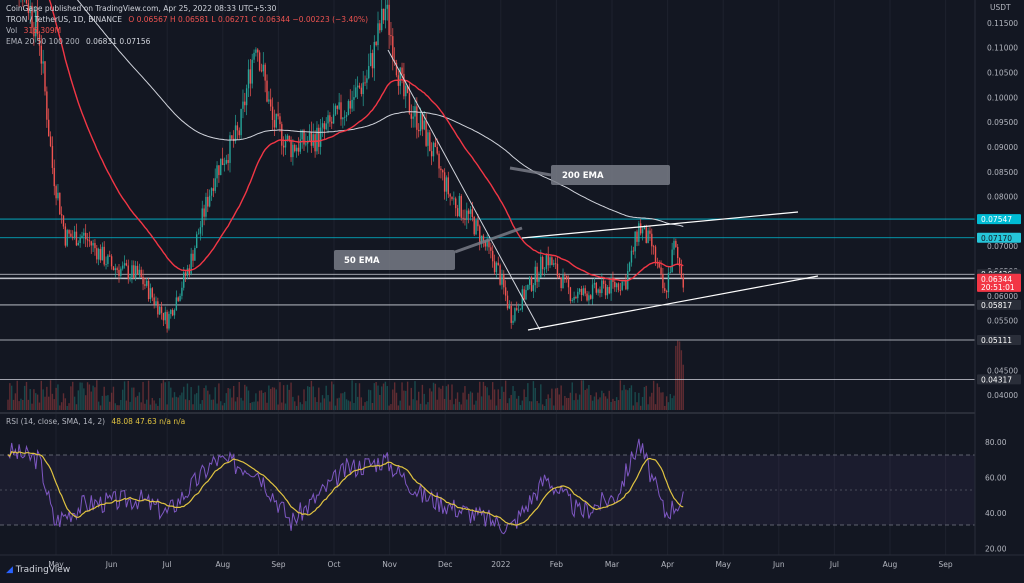 The image size is (1024, 583). Describe the element at coordinates (334, 564) in the screenshot. I see `time-tick-label: Oct` at that location.